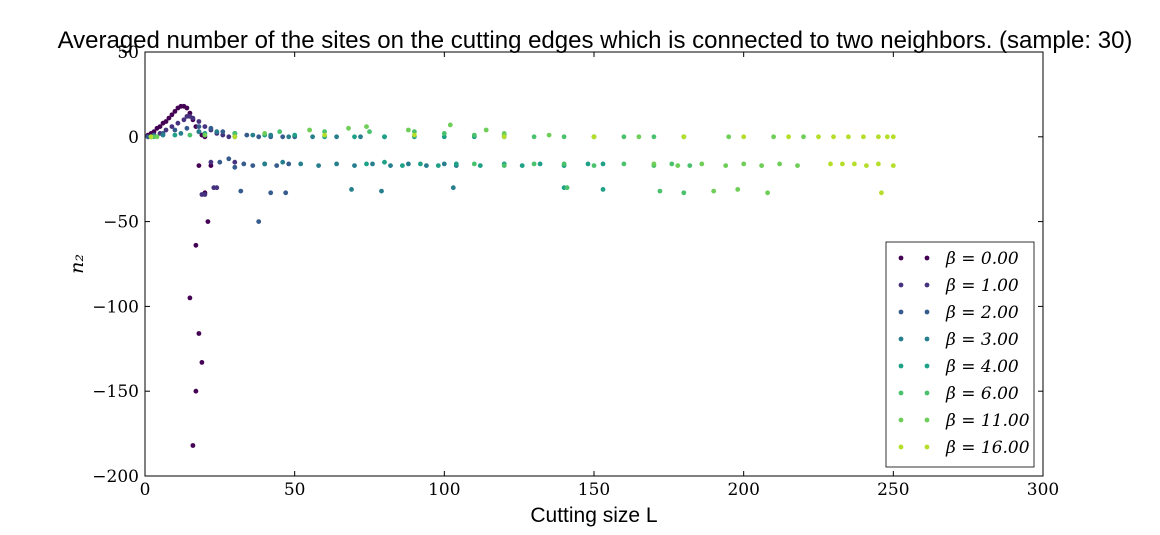  I want to click on y-axis-label: n₂, so click(77, 264).